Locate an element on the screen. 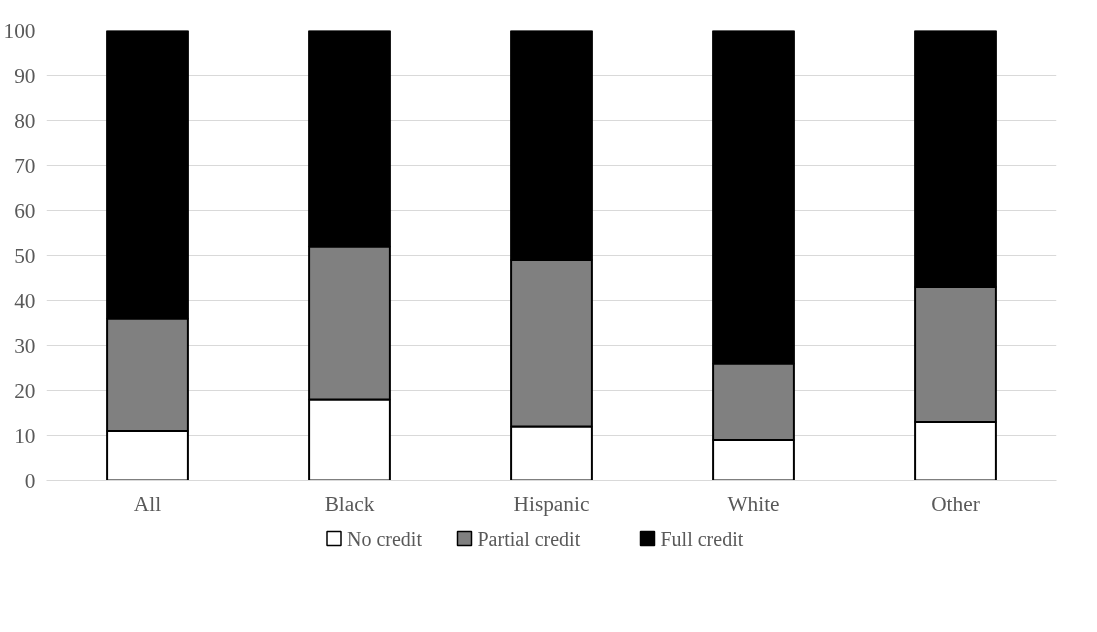  y-tick-label: 100 is located at coordinates (19, 30).